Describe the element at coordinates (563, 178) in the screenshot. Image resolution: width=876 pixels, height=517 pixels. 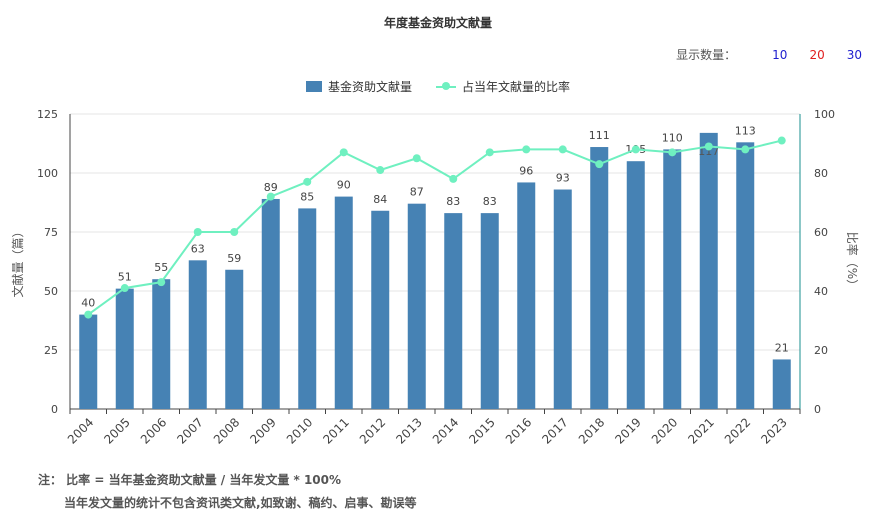
I see `bar-value-label: 93` at that location.